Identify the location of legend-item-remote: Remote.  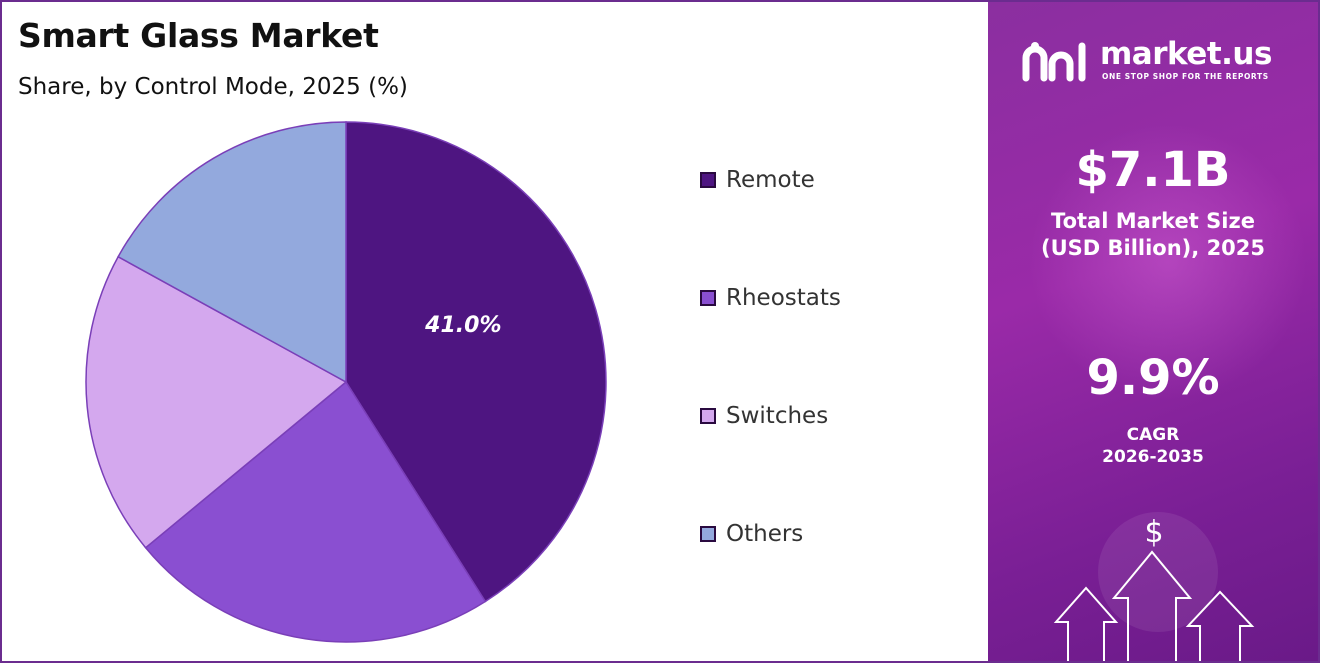
(820, 180).